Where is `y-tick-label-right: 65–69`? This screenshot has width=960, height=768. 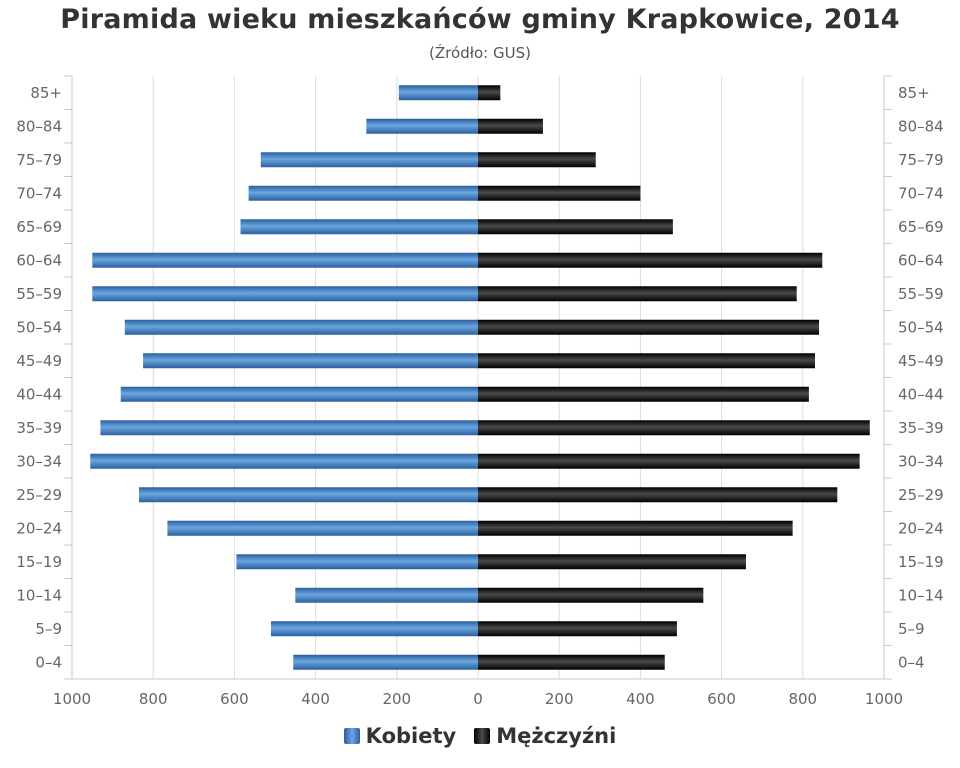 y-tick-label-right: 65–69 is located at coordinates (921, 227).